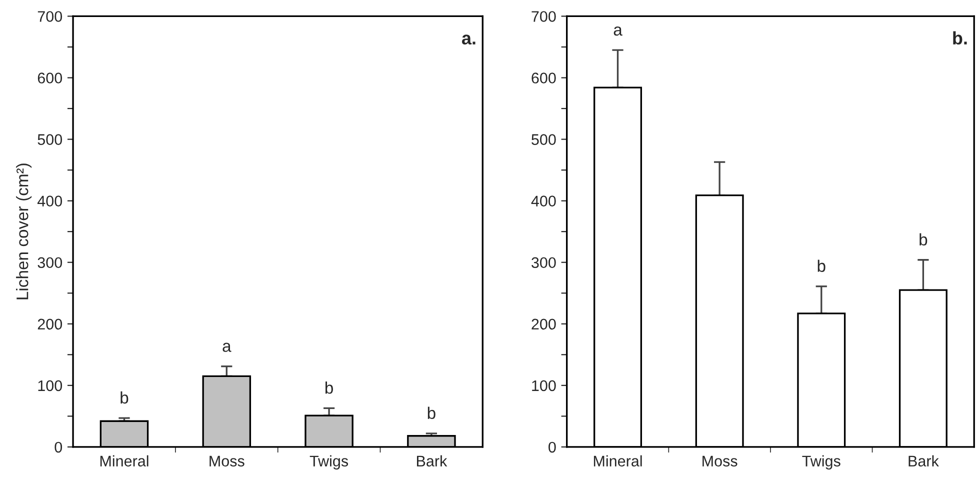 This screenshot has width=979, height=477. I want to click on annotation: a., so click(469, 39).